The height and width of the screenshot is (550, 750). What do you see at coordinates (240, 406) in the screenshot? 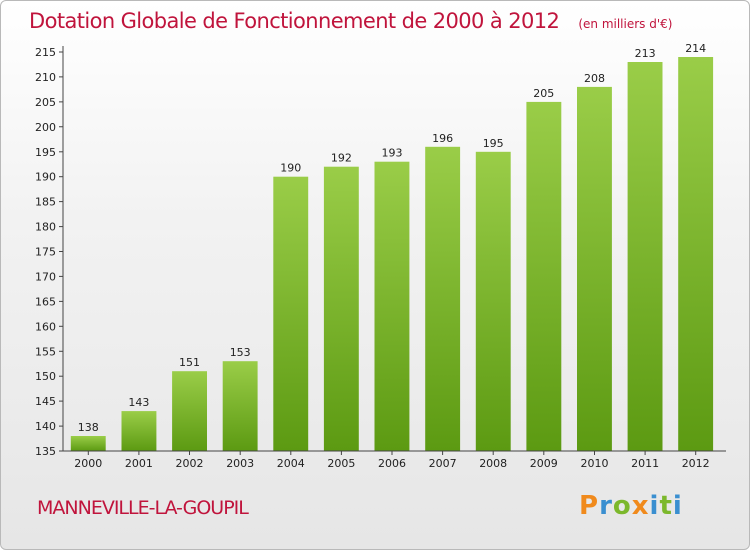
I see `bar-2003` at bounding box center [240, 406].